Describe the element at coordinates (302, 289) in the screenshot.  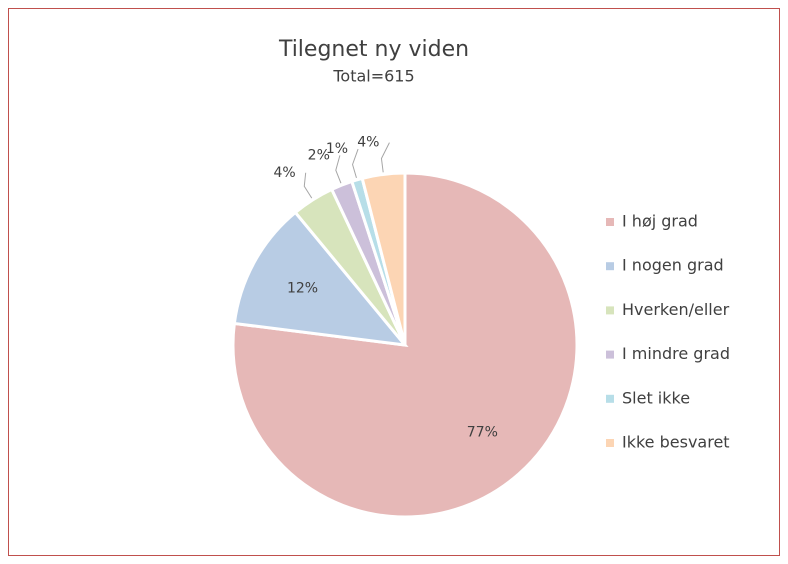
I see `data-label: 12%` at that location.